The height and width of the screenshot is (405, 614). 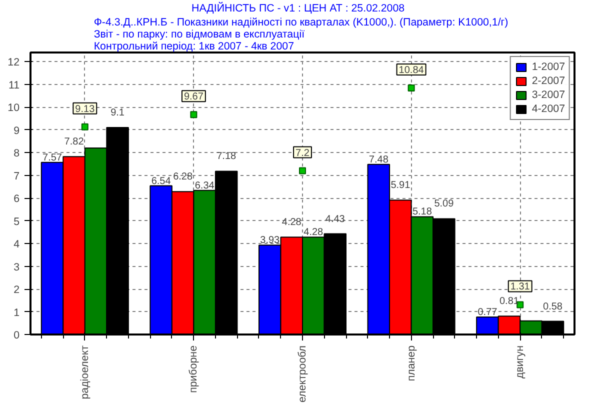 I want to click on y-tick-label: 9, so click(x=17, y=130).